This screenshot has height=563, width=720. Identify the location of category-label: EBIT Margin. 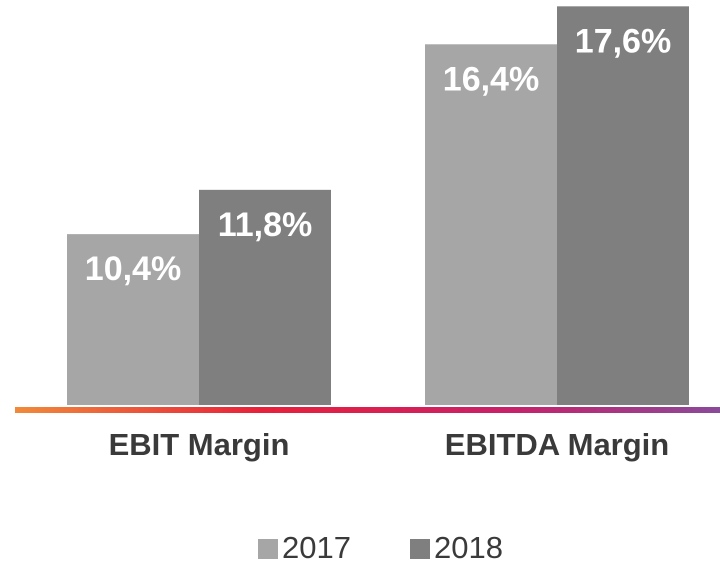
(199, 444).